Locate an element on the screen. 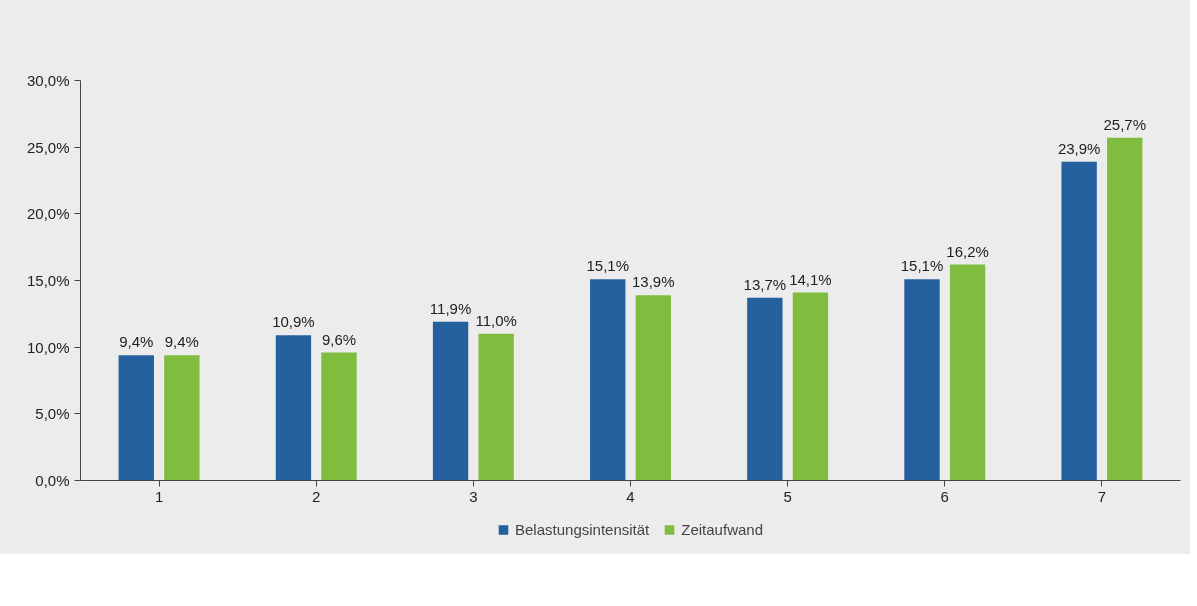  x-tick-label: 1 is located at coordinates (159, 496).